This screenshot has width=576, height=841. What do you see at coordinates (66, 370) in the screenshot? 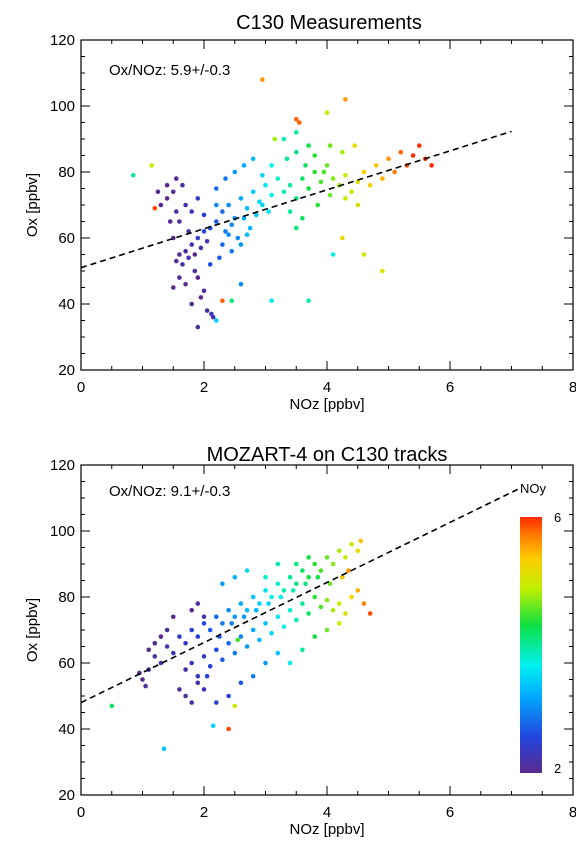
I see `y-tick-label: 20` at bounding box center [66, 370].